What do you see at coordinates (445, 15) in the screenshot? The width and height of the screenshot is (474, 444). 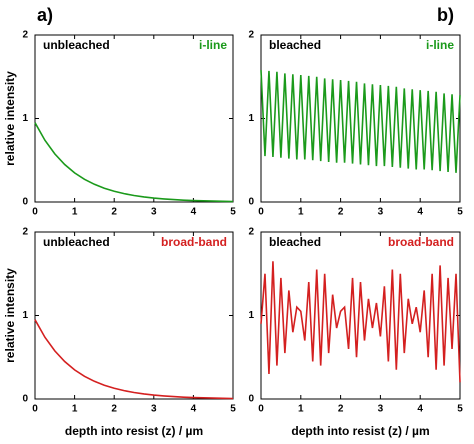 I see `panel-label: b)` at bounding box center [445, 15].